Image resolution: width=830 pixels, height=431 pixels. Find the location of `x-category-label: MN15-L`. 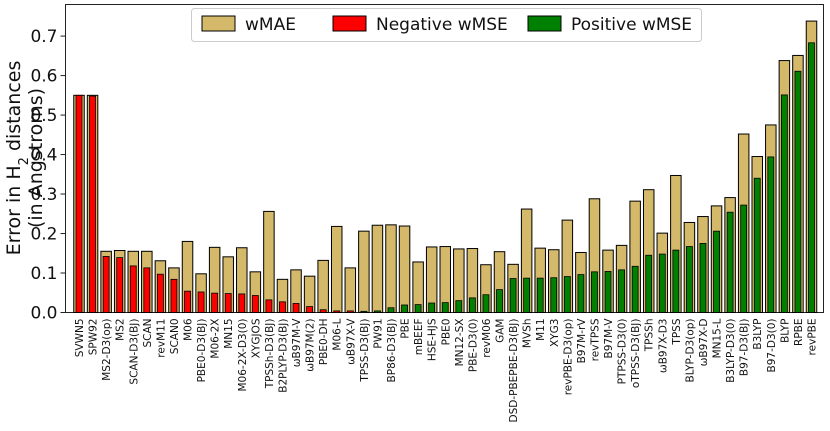

x-category-label: MN15-L is located at coordinates (718, 338).